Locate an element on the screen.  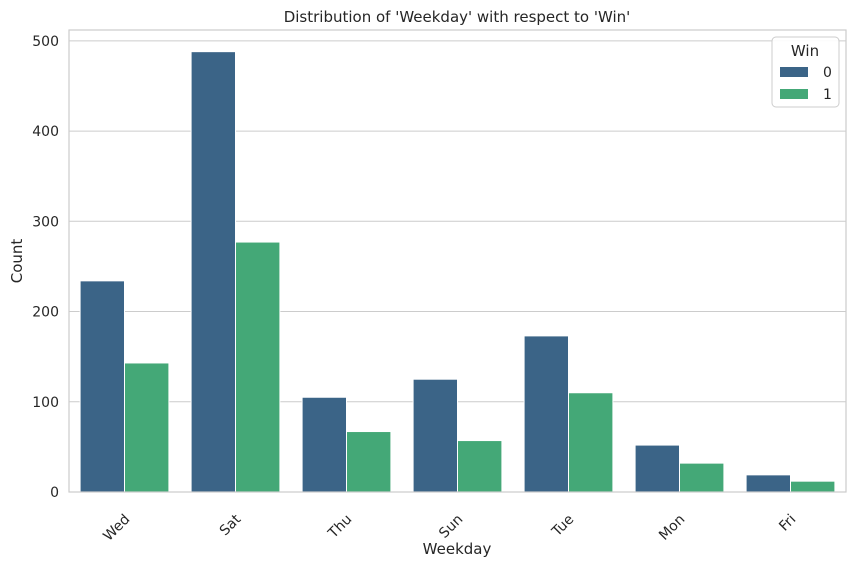
x-tick-label: Sun is located at coordinates (451, 527).